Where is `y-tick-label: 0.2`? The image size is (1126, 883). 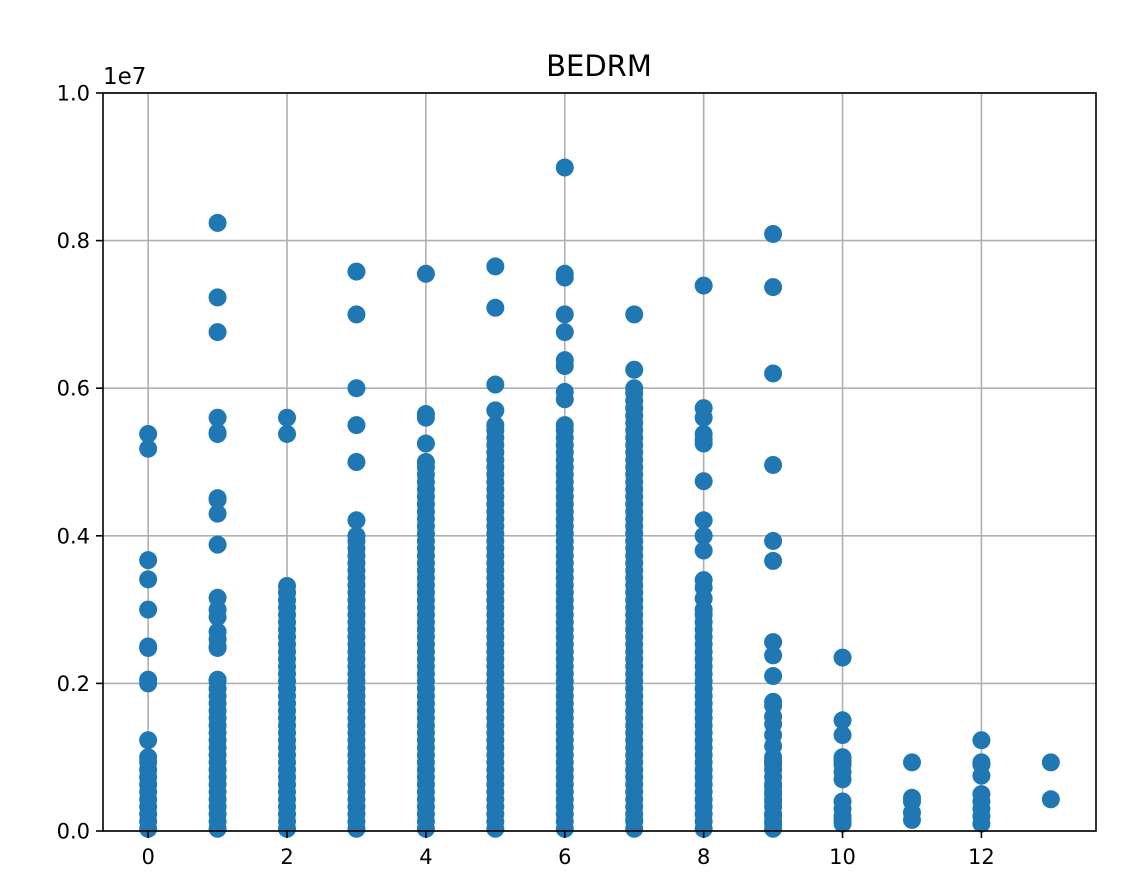
y-tick-label: 0.2 is located at coordinates (73, 684).